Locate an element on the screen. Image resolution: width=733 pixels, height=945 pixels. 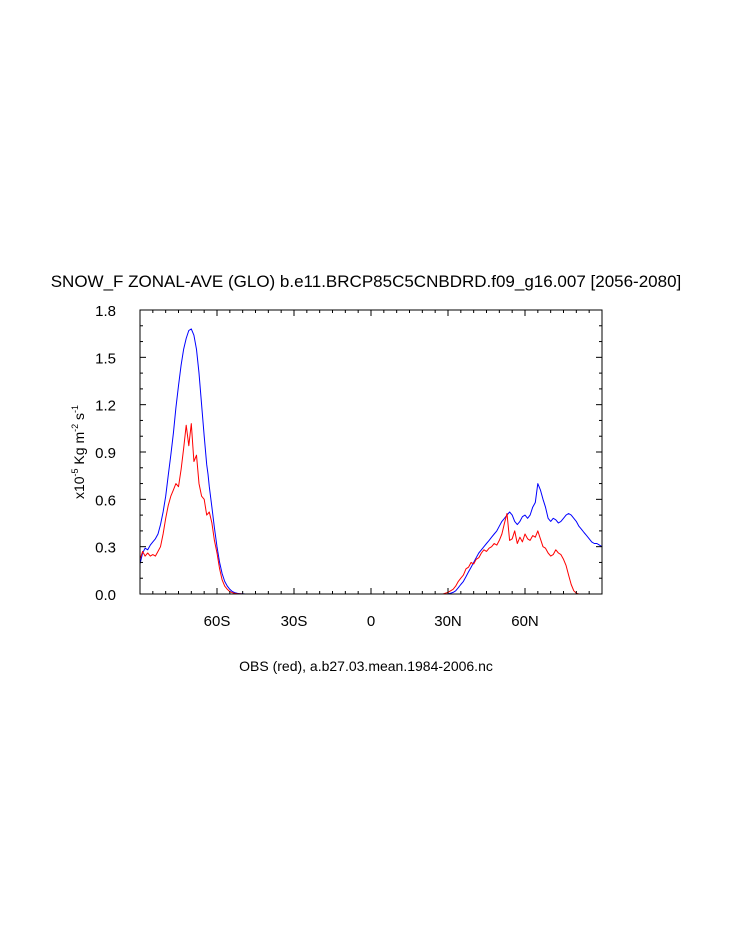
svg-text: x10-5 Kg m-2 s-1 is located at coordinates (78, 452).